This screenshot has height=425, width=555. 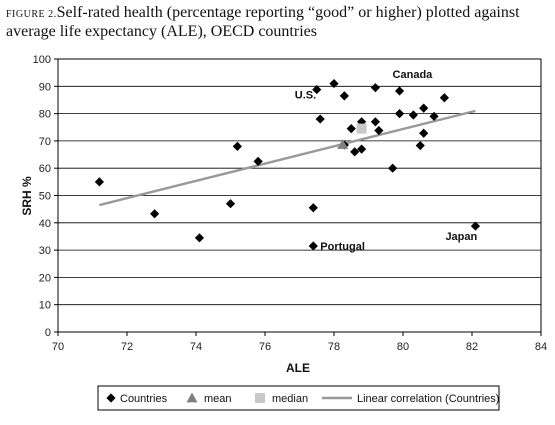 What do you see at coordinates (144, 399) in the screenshot?
I see `legend-label-countries: Countries` at bounding box center [144, 399].